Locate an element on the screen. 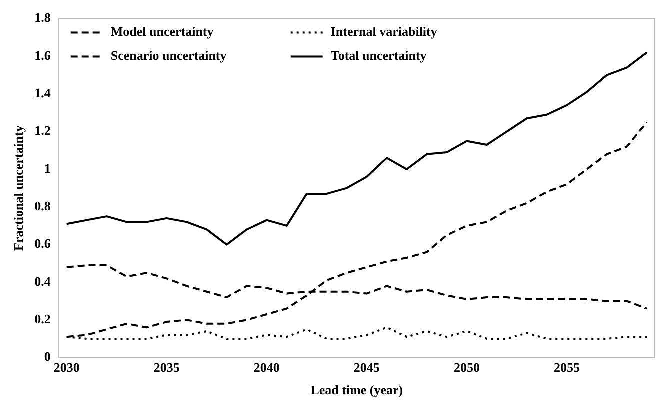 The width and height of the screenshot is (671, 411). x-tick-label: 2030 is located at coordinates (67, 367).